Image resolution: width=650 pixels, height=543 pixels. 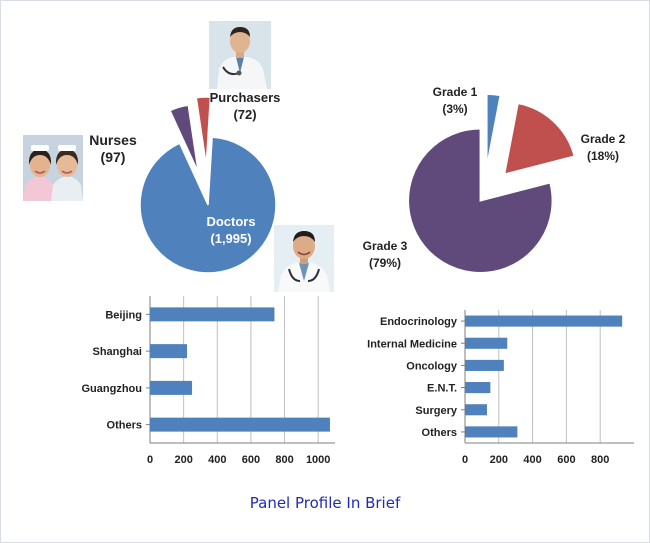 I want to click on pie-label-doctors-1: (1,995), so click(x=230, y=238).